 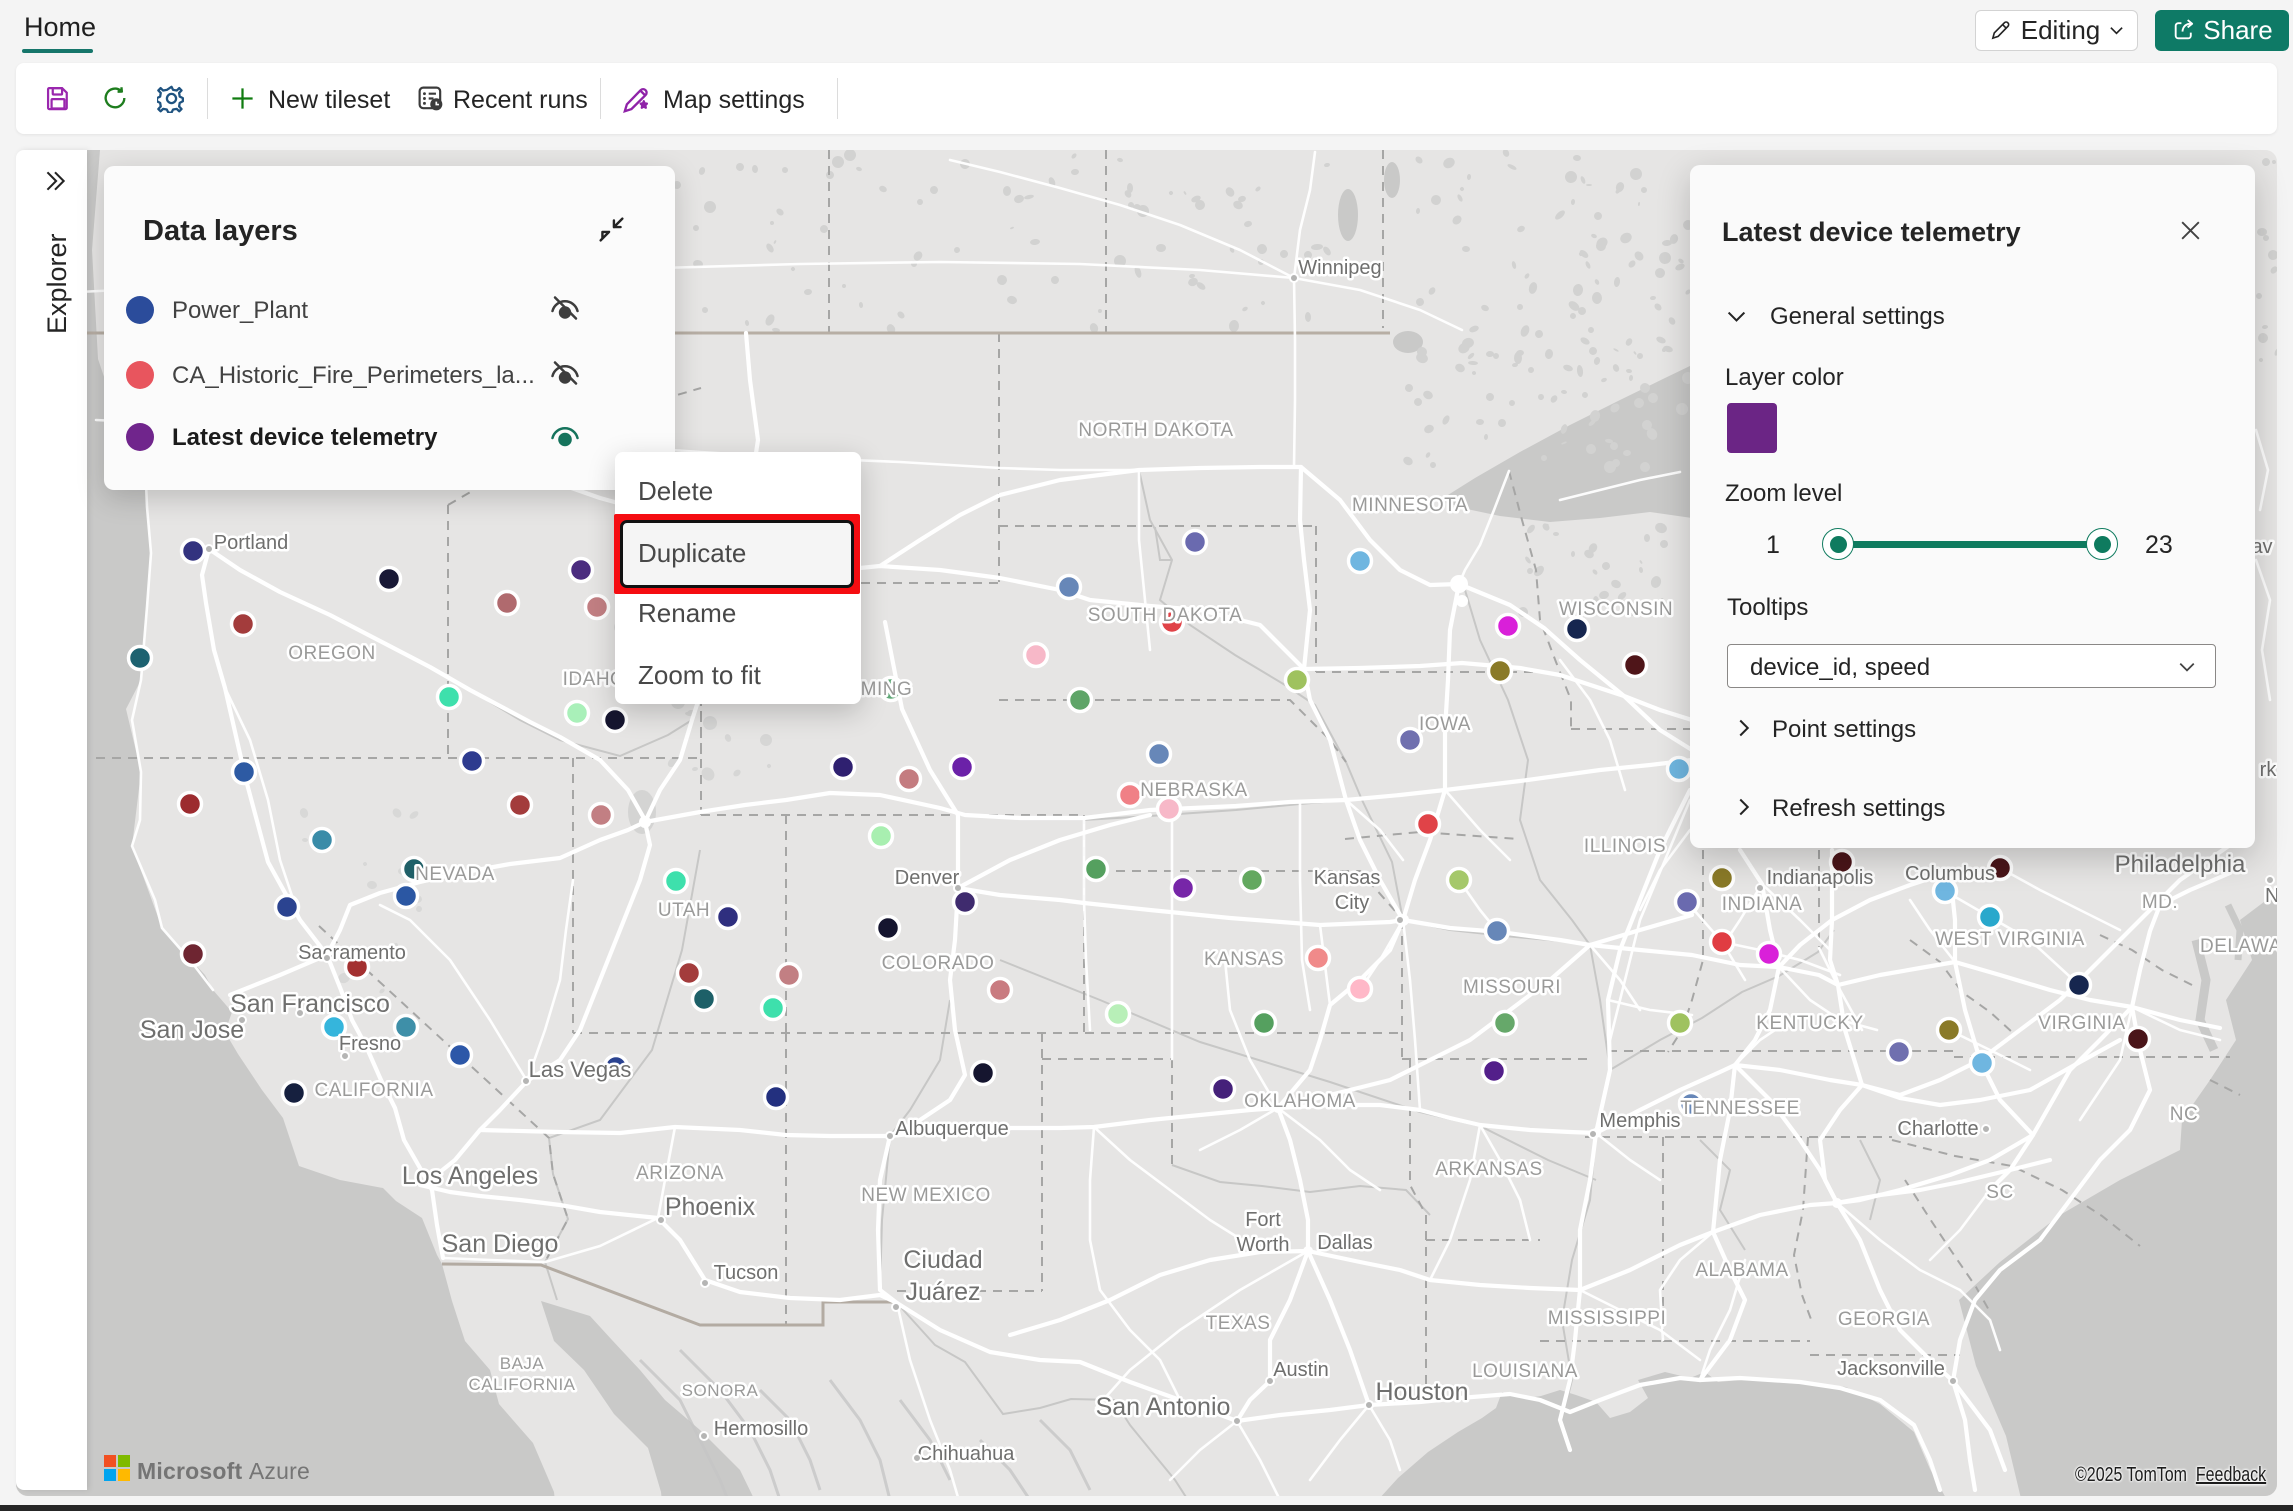 I want to click on svg-text: Phoenix, so click(x=710, y=1207).